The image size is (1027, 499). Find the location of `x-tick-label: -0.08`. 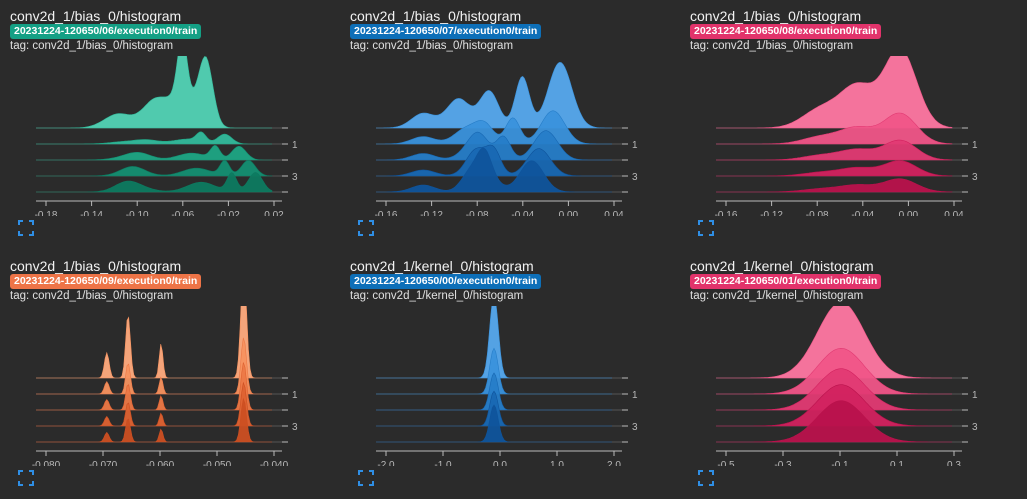

x-tick-label: -0.08 is located at coordinates (817, 213).